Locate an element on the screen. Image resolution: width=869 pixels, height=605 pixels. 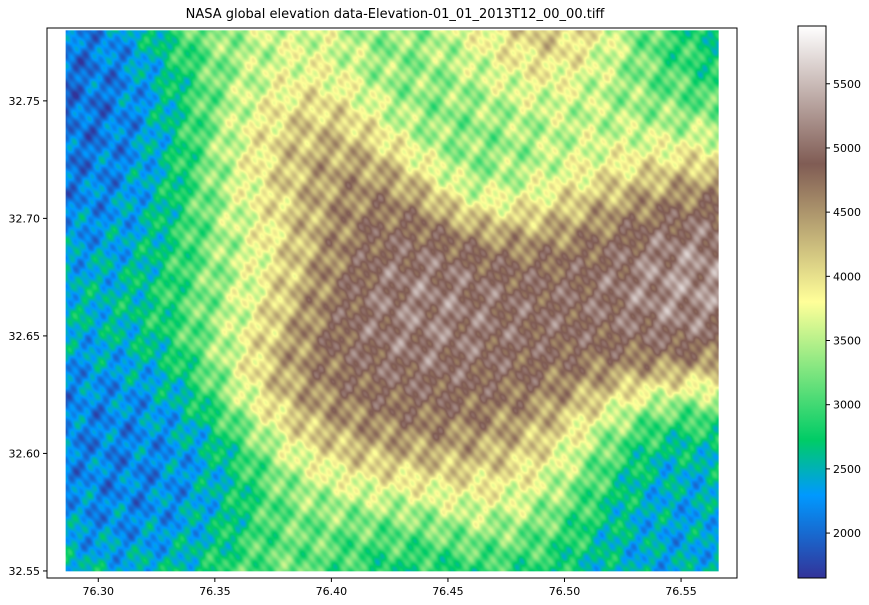
x-tick-label: 76.30 is located at coordinates (99, 591).